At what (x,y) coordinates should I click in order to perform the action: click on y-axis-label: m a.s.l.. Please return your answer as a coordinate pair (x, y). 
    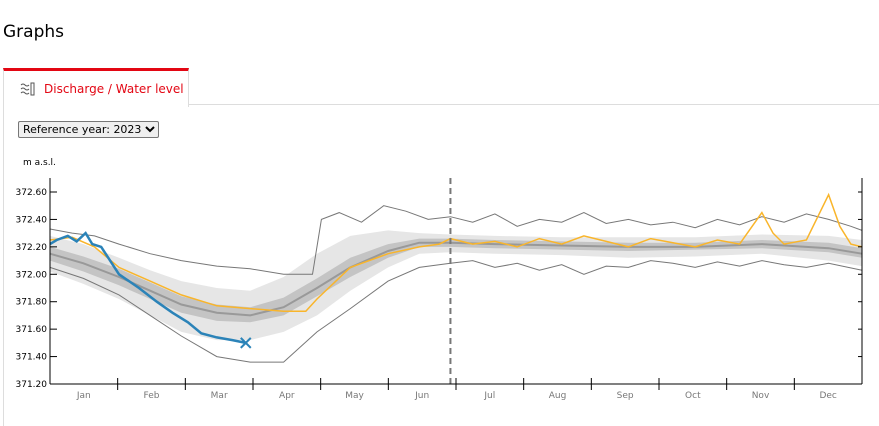
    Looking at the image, I should click on (39, 163).